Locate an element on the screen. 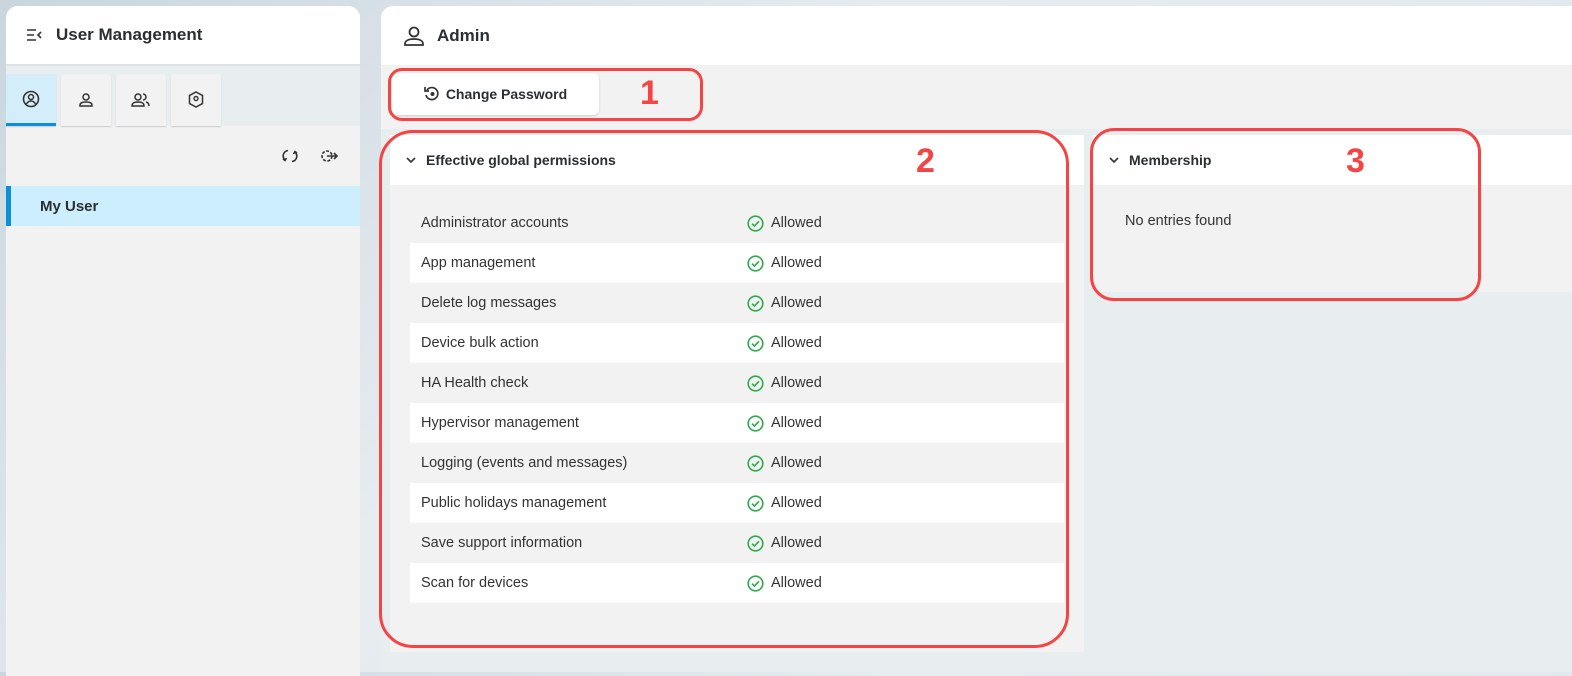 Image resolution: width=1572 pixels, height=676 pixels. sidebar-item-my-user: My User is located at coordinates (183, 206).